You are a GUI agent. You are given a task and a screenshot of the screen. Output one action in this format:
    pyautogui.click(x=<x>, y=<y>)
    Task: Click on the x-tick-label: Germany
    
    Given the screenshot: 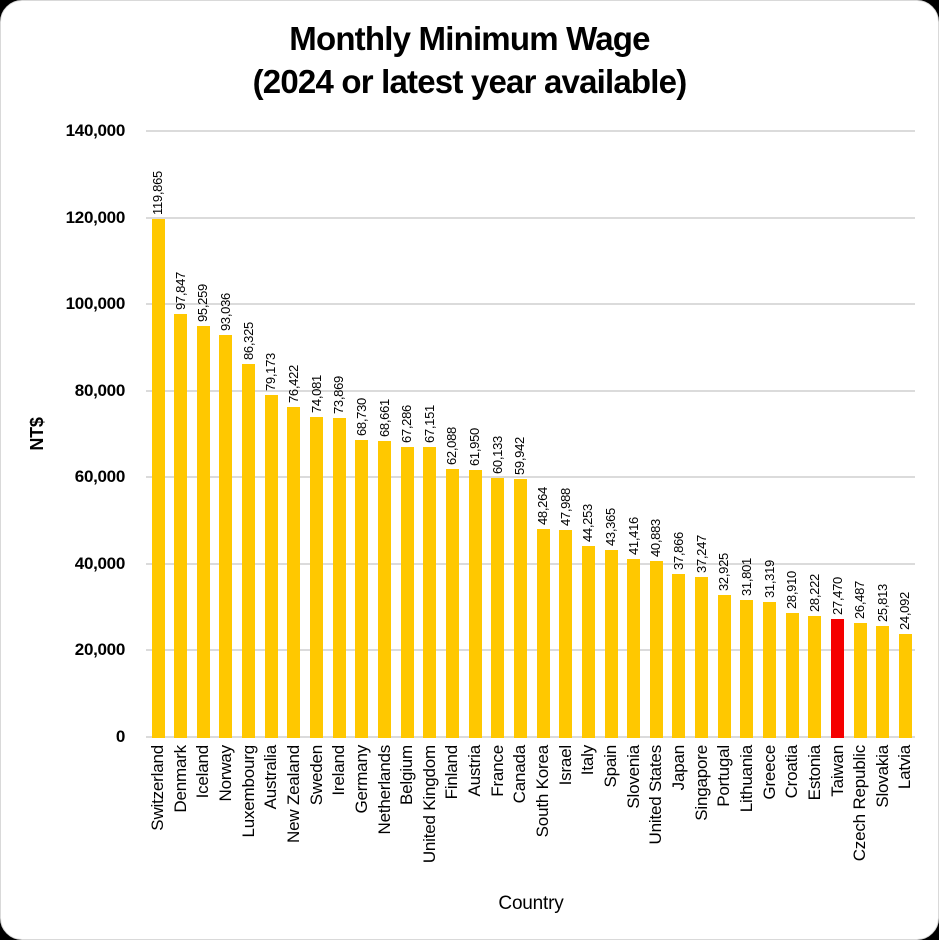 What is the action you would take?
    pyautogui.click(x=361, y=779)
    